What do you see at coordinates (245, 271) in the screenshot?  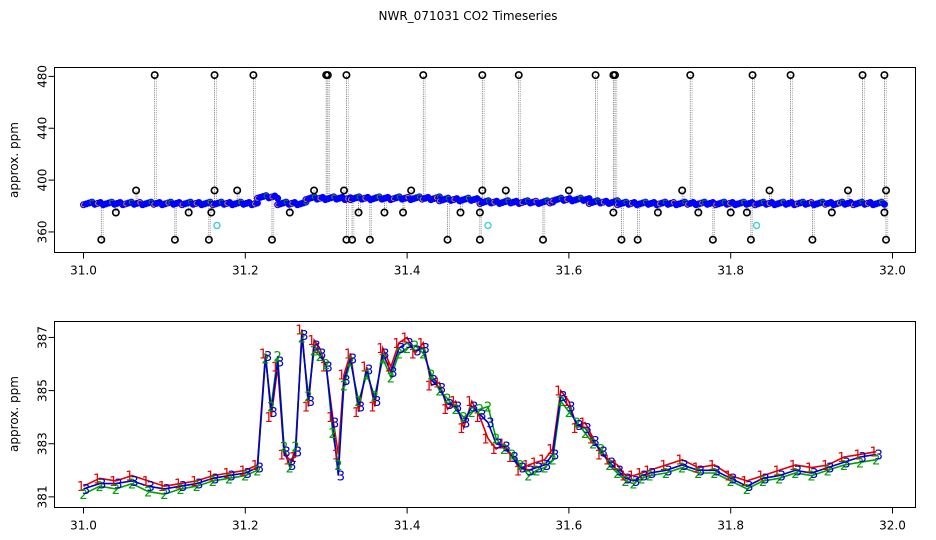 I see `top-x-tick-label: 31.2` at bounding box center [245, 271].